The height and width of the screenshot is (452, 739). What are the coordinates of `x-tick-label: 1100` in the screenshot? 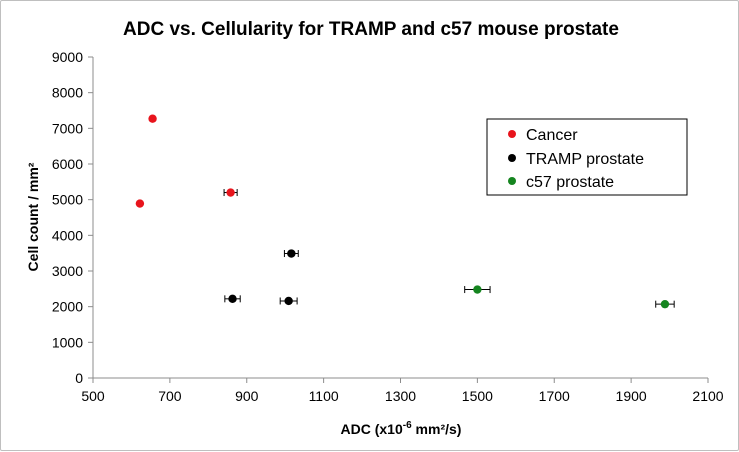 It's located at (324, 396).